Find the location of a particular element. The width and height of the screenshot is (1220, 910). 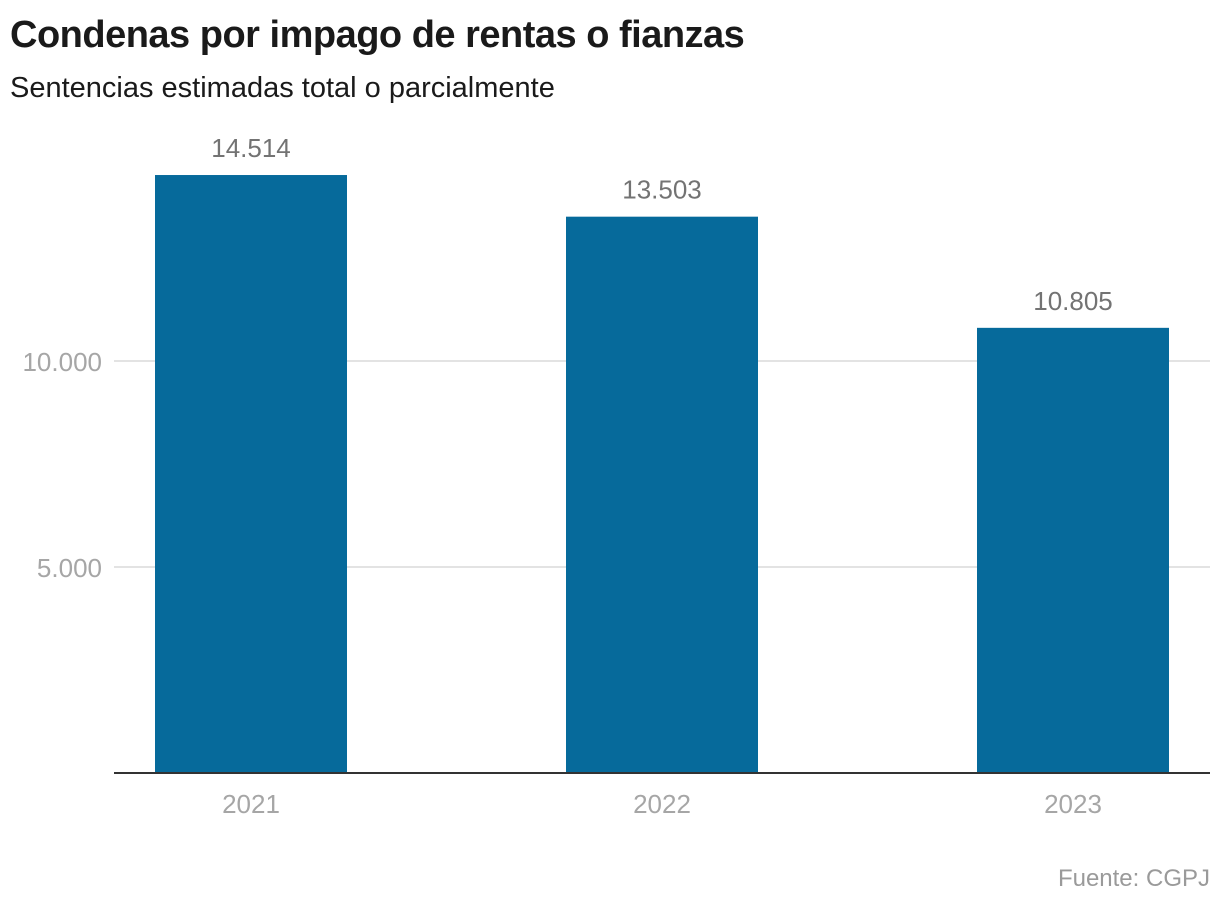

value-label: 13.503 is located at coordinates (662, 190).